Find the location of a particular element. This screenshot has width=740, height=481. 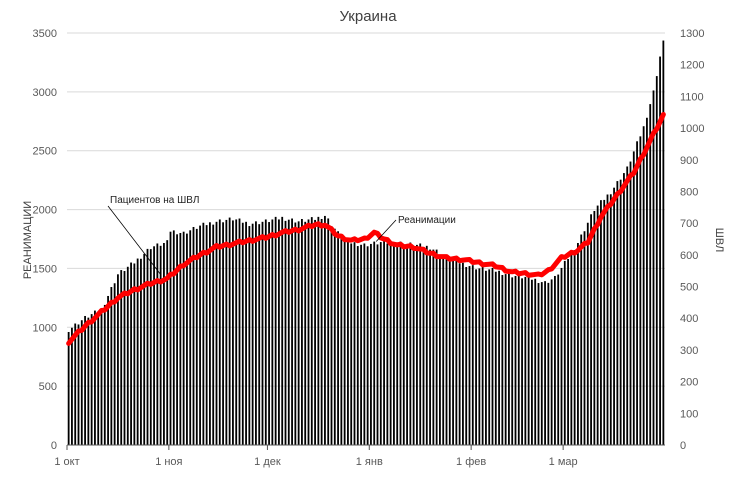

chart-title: Украина is located at coordinates (368, 16).